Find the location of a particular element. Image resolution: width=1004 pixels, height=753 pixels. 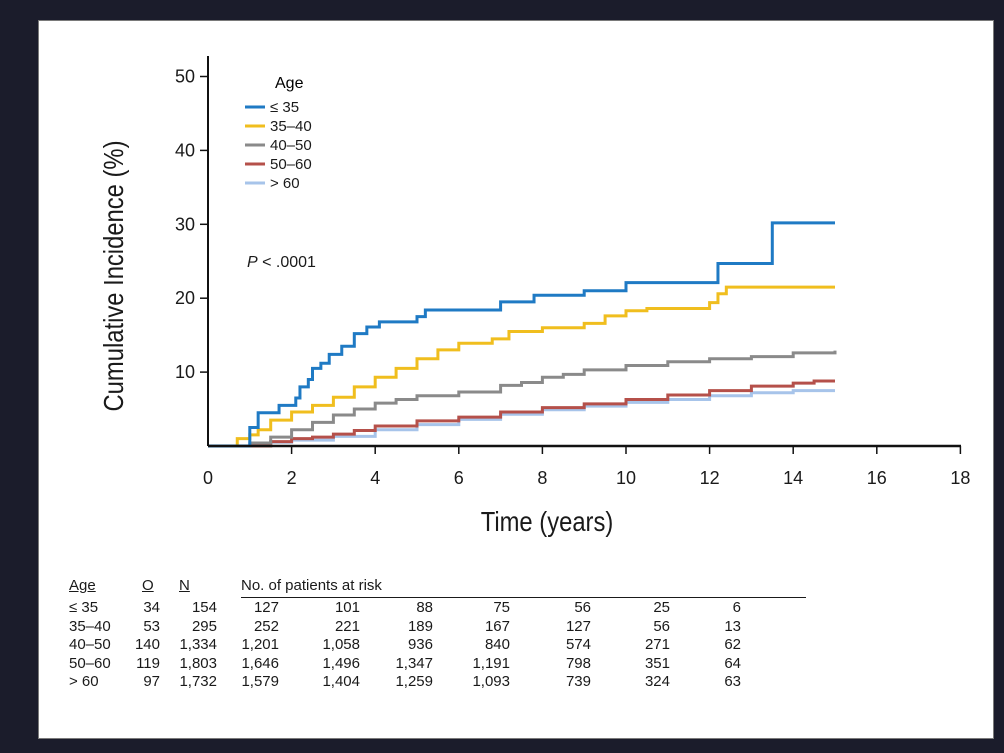

x-tick-label: 16 is located at coordinates (877, 478).